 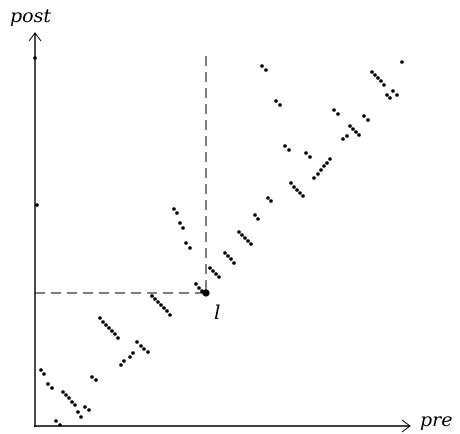 What do you see at coordinates (436, 420) in the screenshot?
I see `x-axis-label: pre` at bounding box center [436, 420].